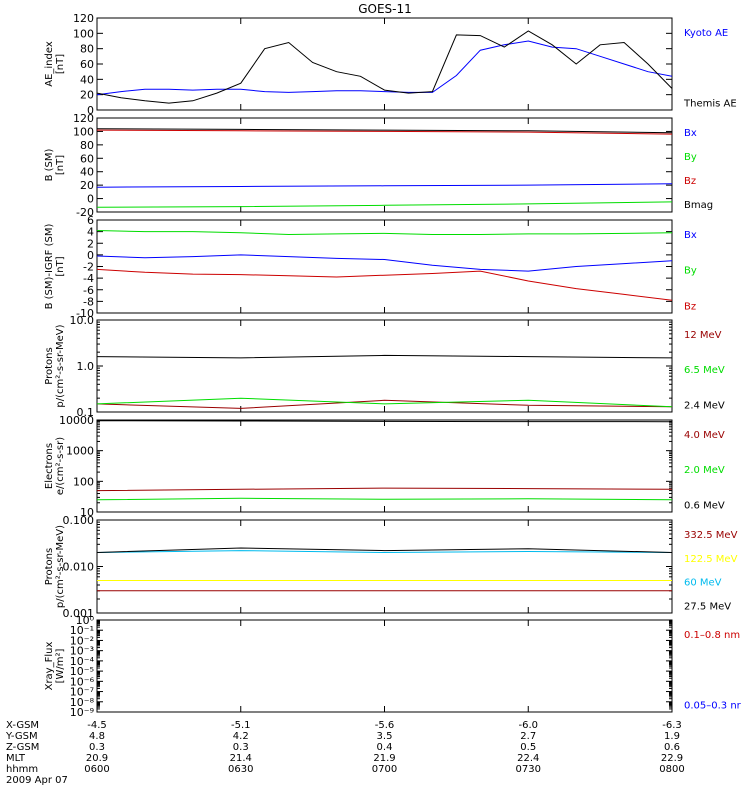  I want to click on legend-entry: 60 MeV, so click(703, 583).